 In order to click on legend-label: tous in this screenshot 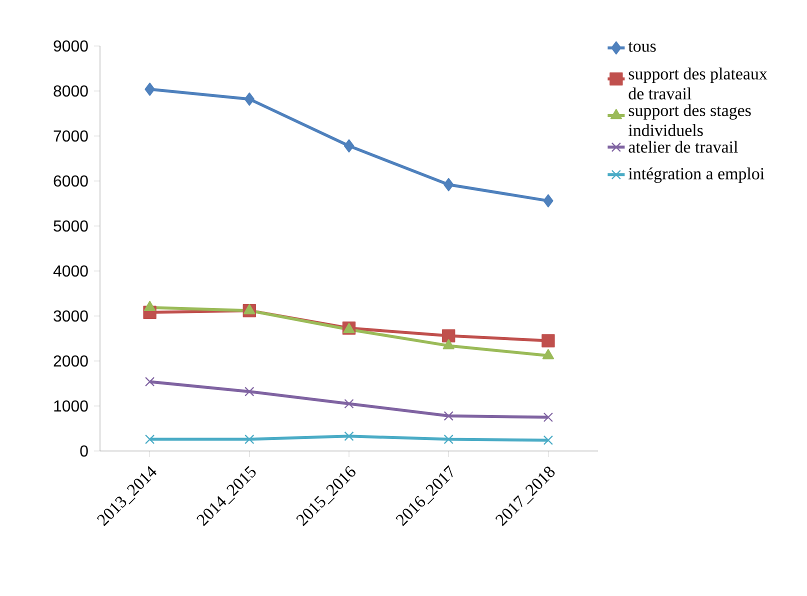, I will do `click(642, 47)`.